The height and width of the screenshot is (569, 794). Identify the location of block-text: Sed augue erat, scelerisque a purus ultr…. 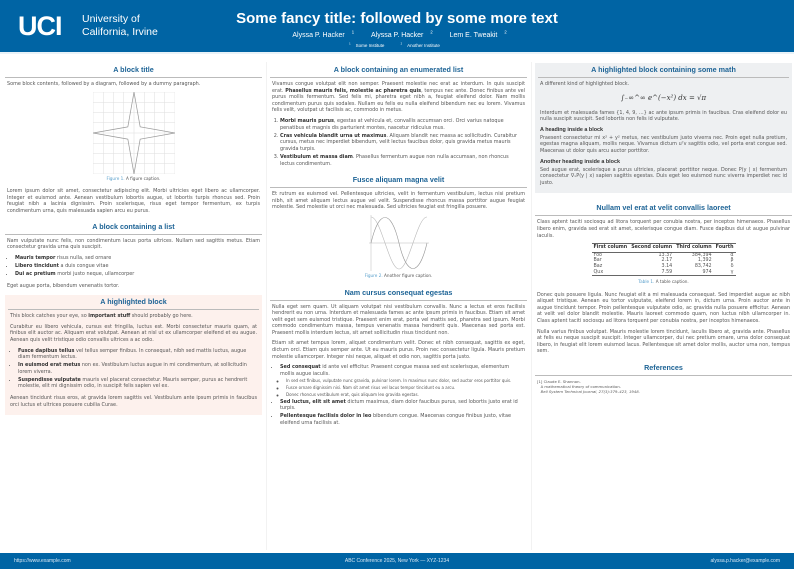
(663, 176).